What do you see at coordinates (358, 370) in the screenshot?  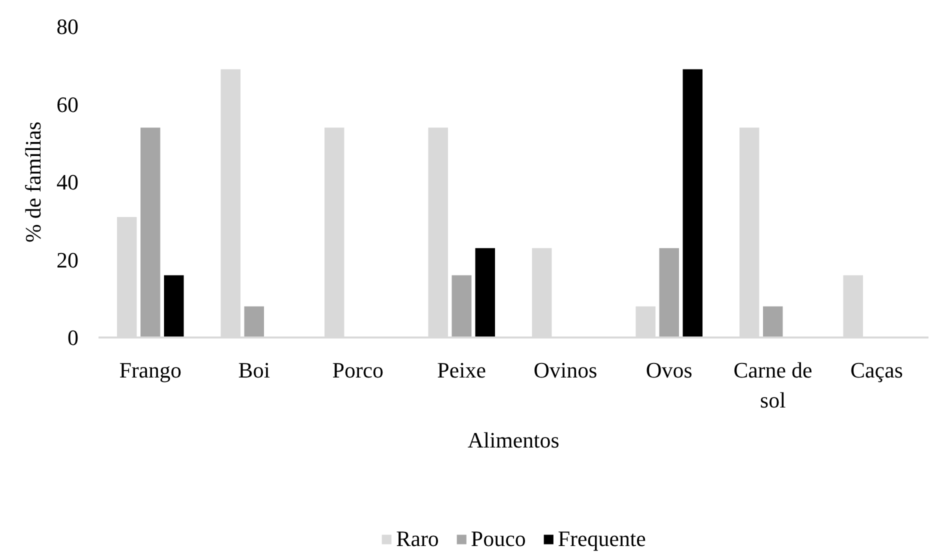 I see `x-tick-label: Porco` at bounding box center [358, 370].